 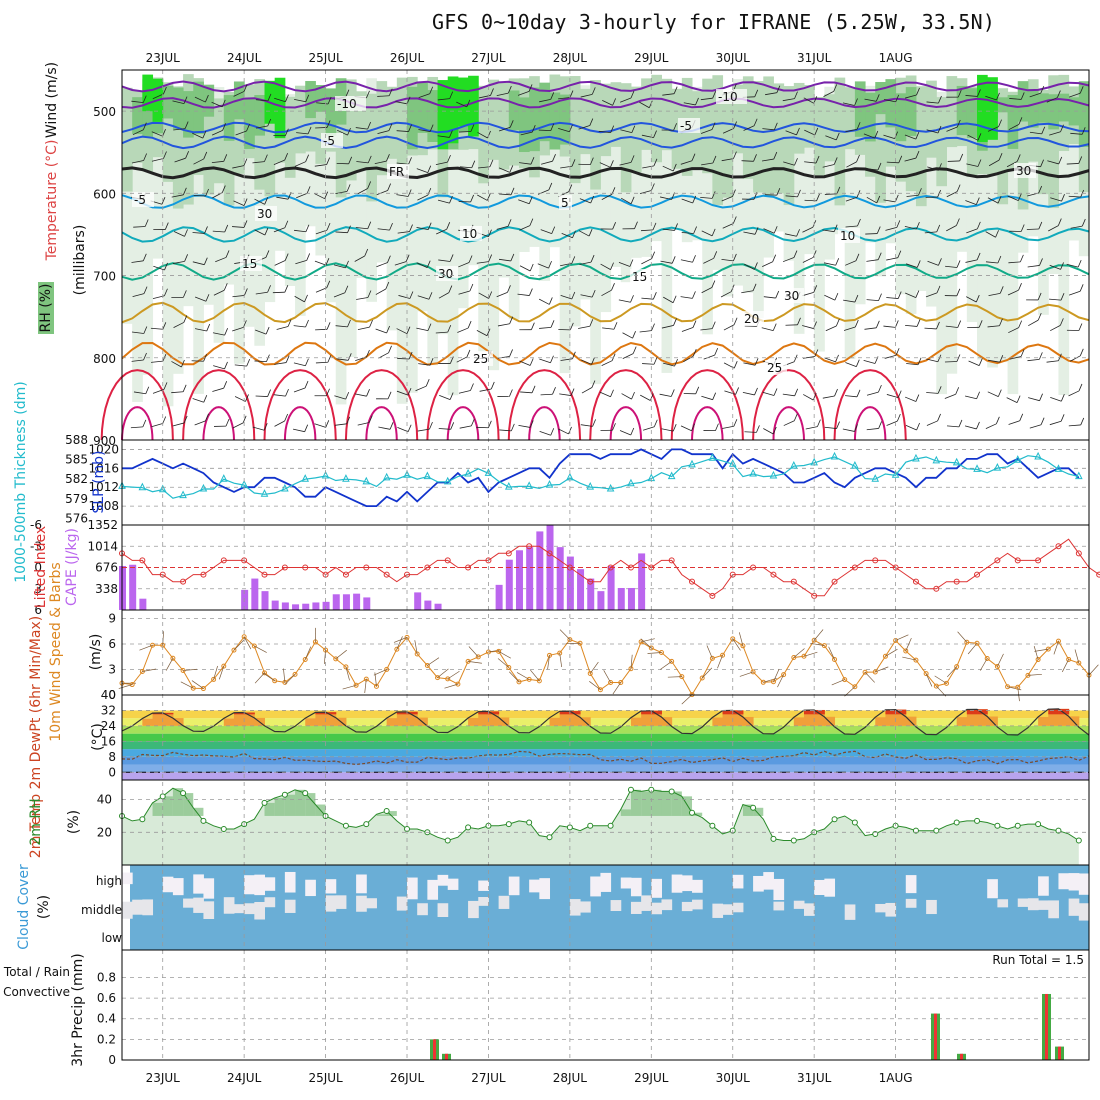 I want to click on pressure-axis-label: (millibars), so click(x=80, y=260).